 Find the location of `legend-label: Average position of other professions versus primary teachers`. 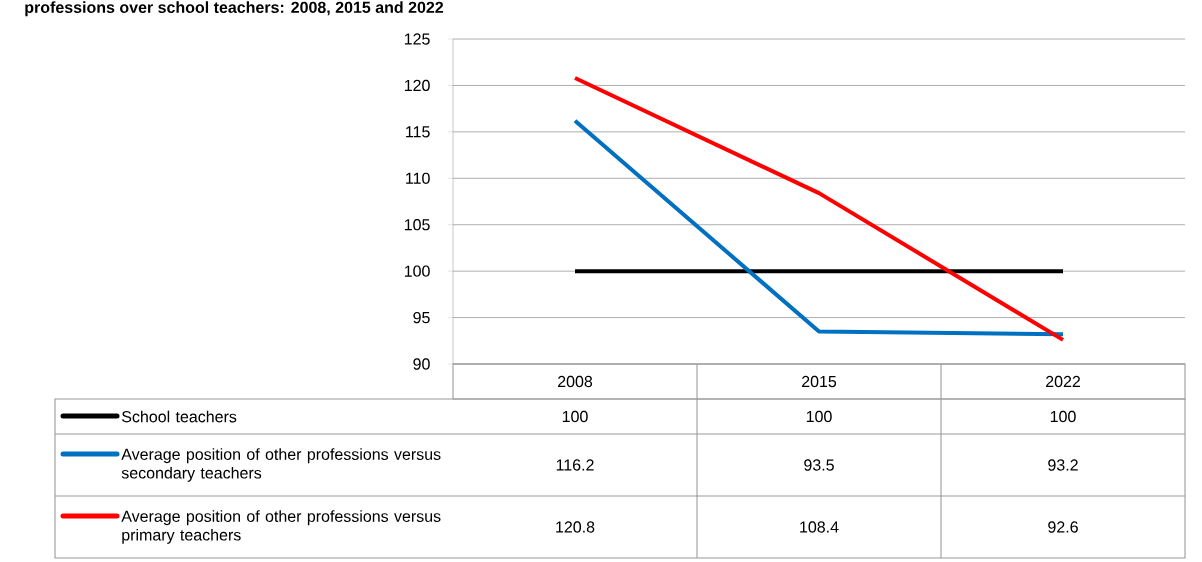

legend-label: Average position of other professions versus primary teachers is located at coordinates (281, 527).